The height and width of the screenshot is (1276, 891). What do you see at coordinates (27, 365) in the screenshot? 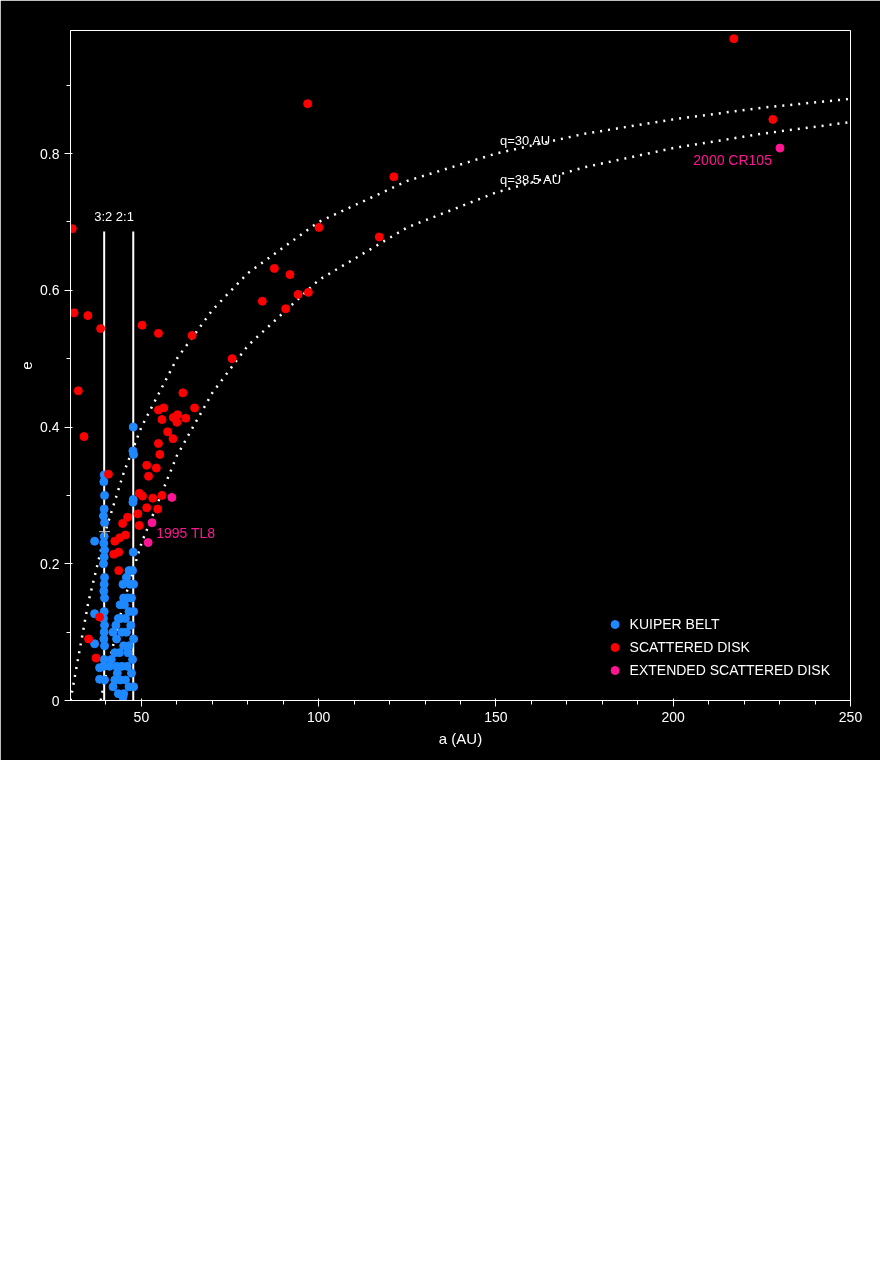
I see `y-axis-title: e` at bounding box center [27, 365].